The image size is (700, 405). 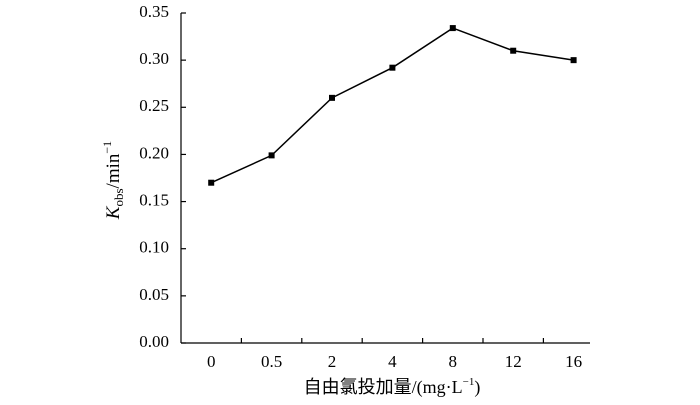 I want to click on y-label-superscript: −1, so click(x=107, y=147).